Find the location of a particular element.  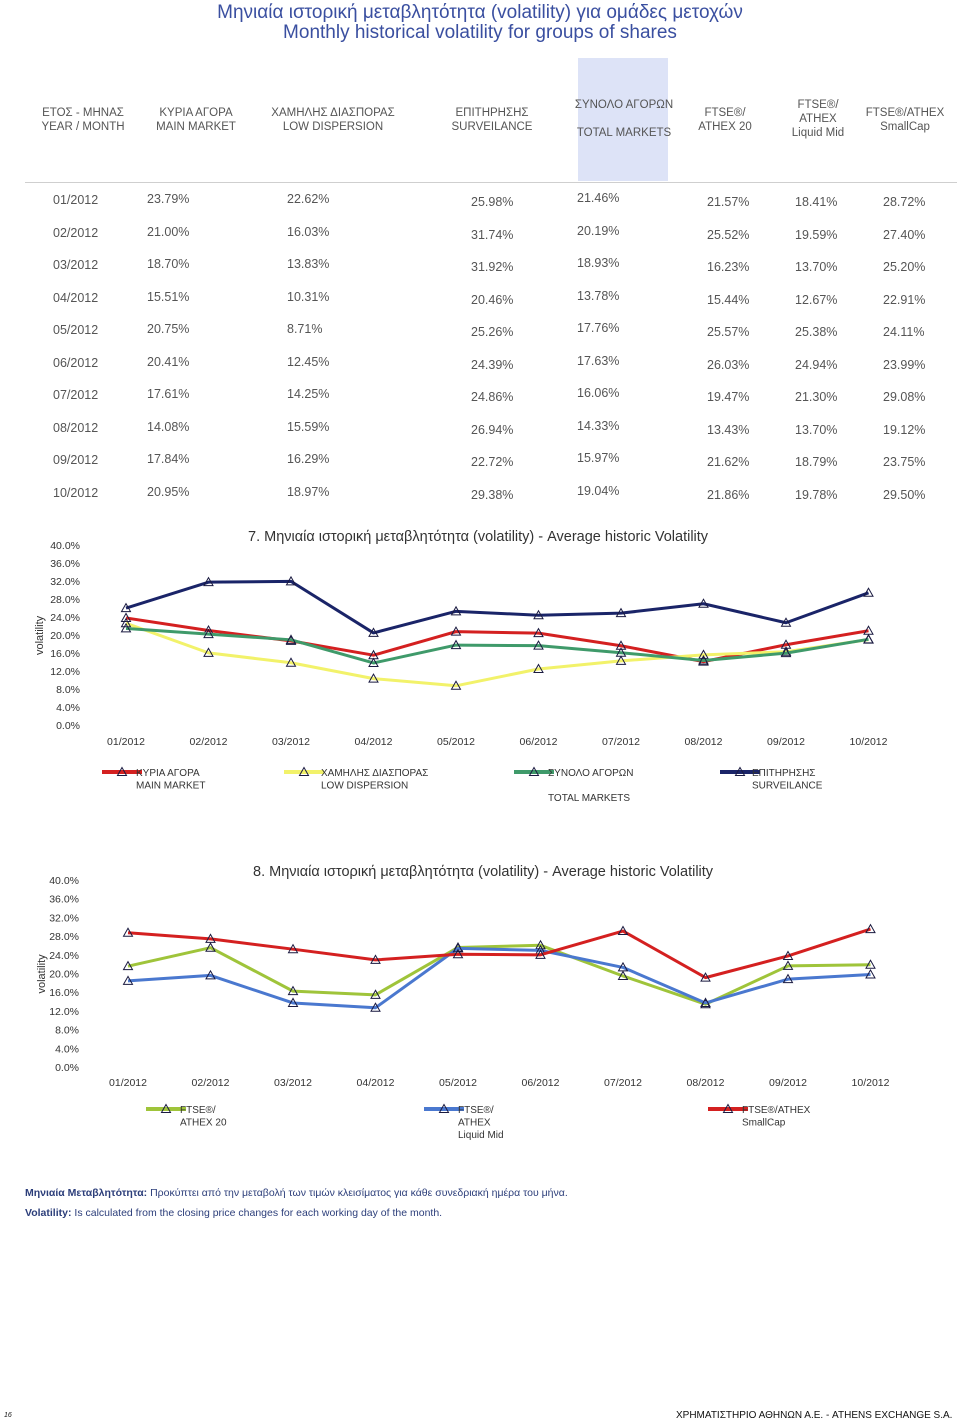

y-tick-label: 32.0% is located at coordinates (65, 582).